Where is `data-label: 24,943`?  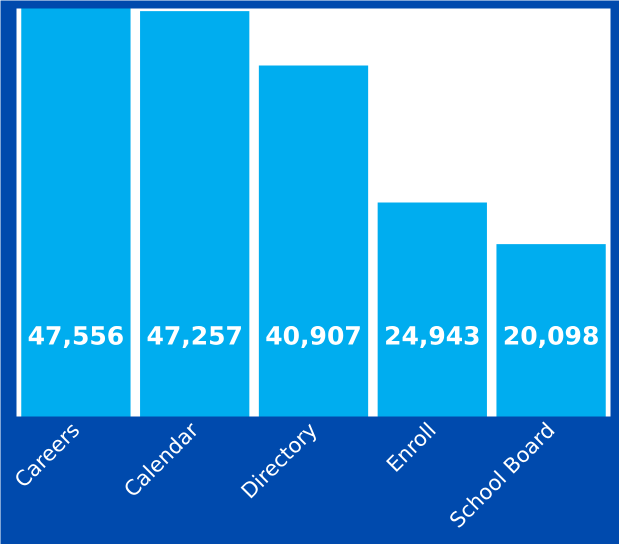 data-label: 24,943 is located at coordinates (432, 335).